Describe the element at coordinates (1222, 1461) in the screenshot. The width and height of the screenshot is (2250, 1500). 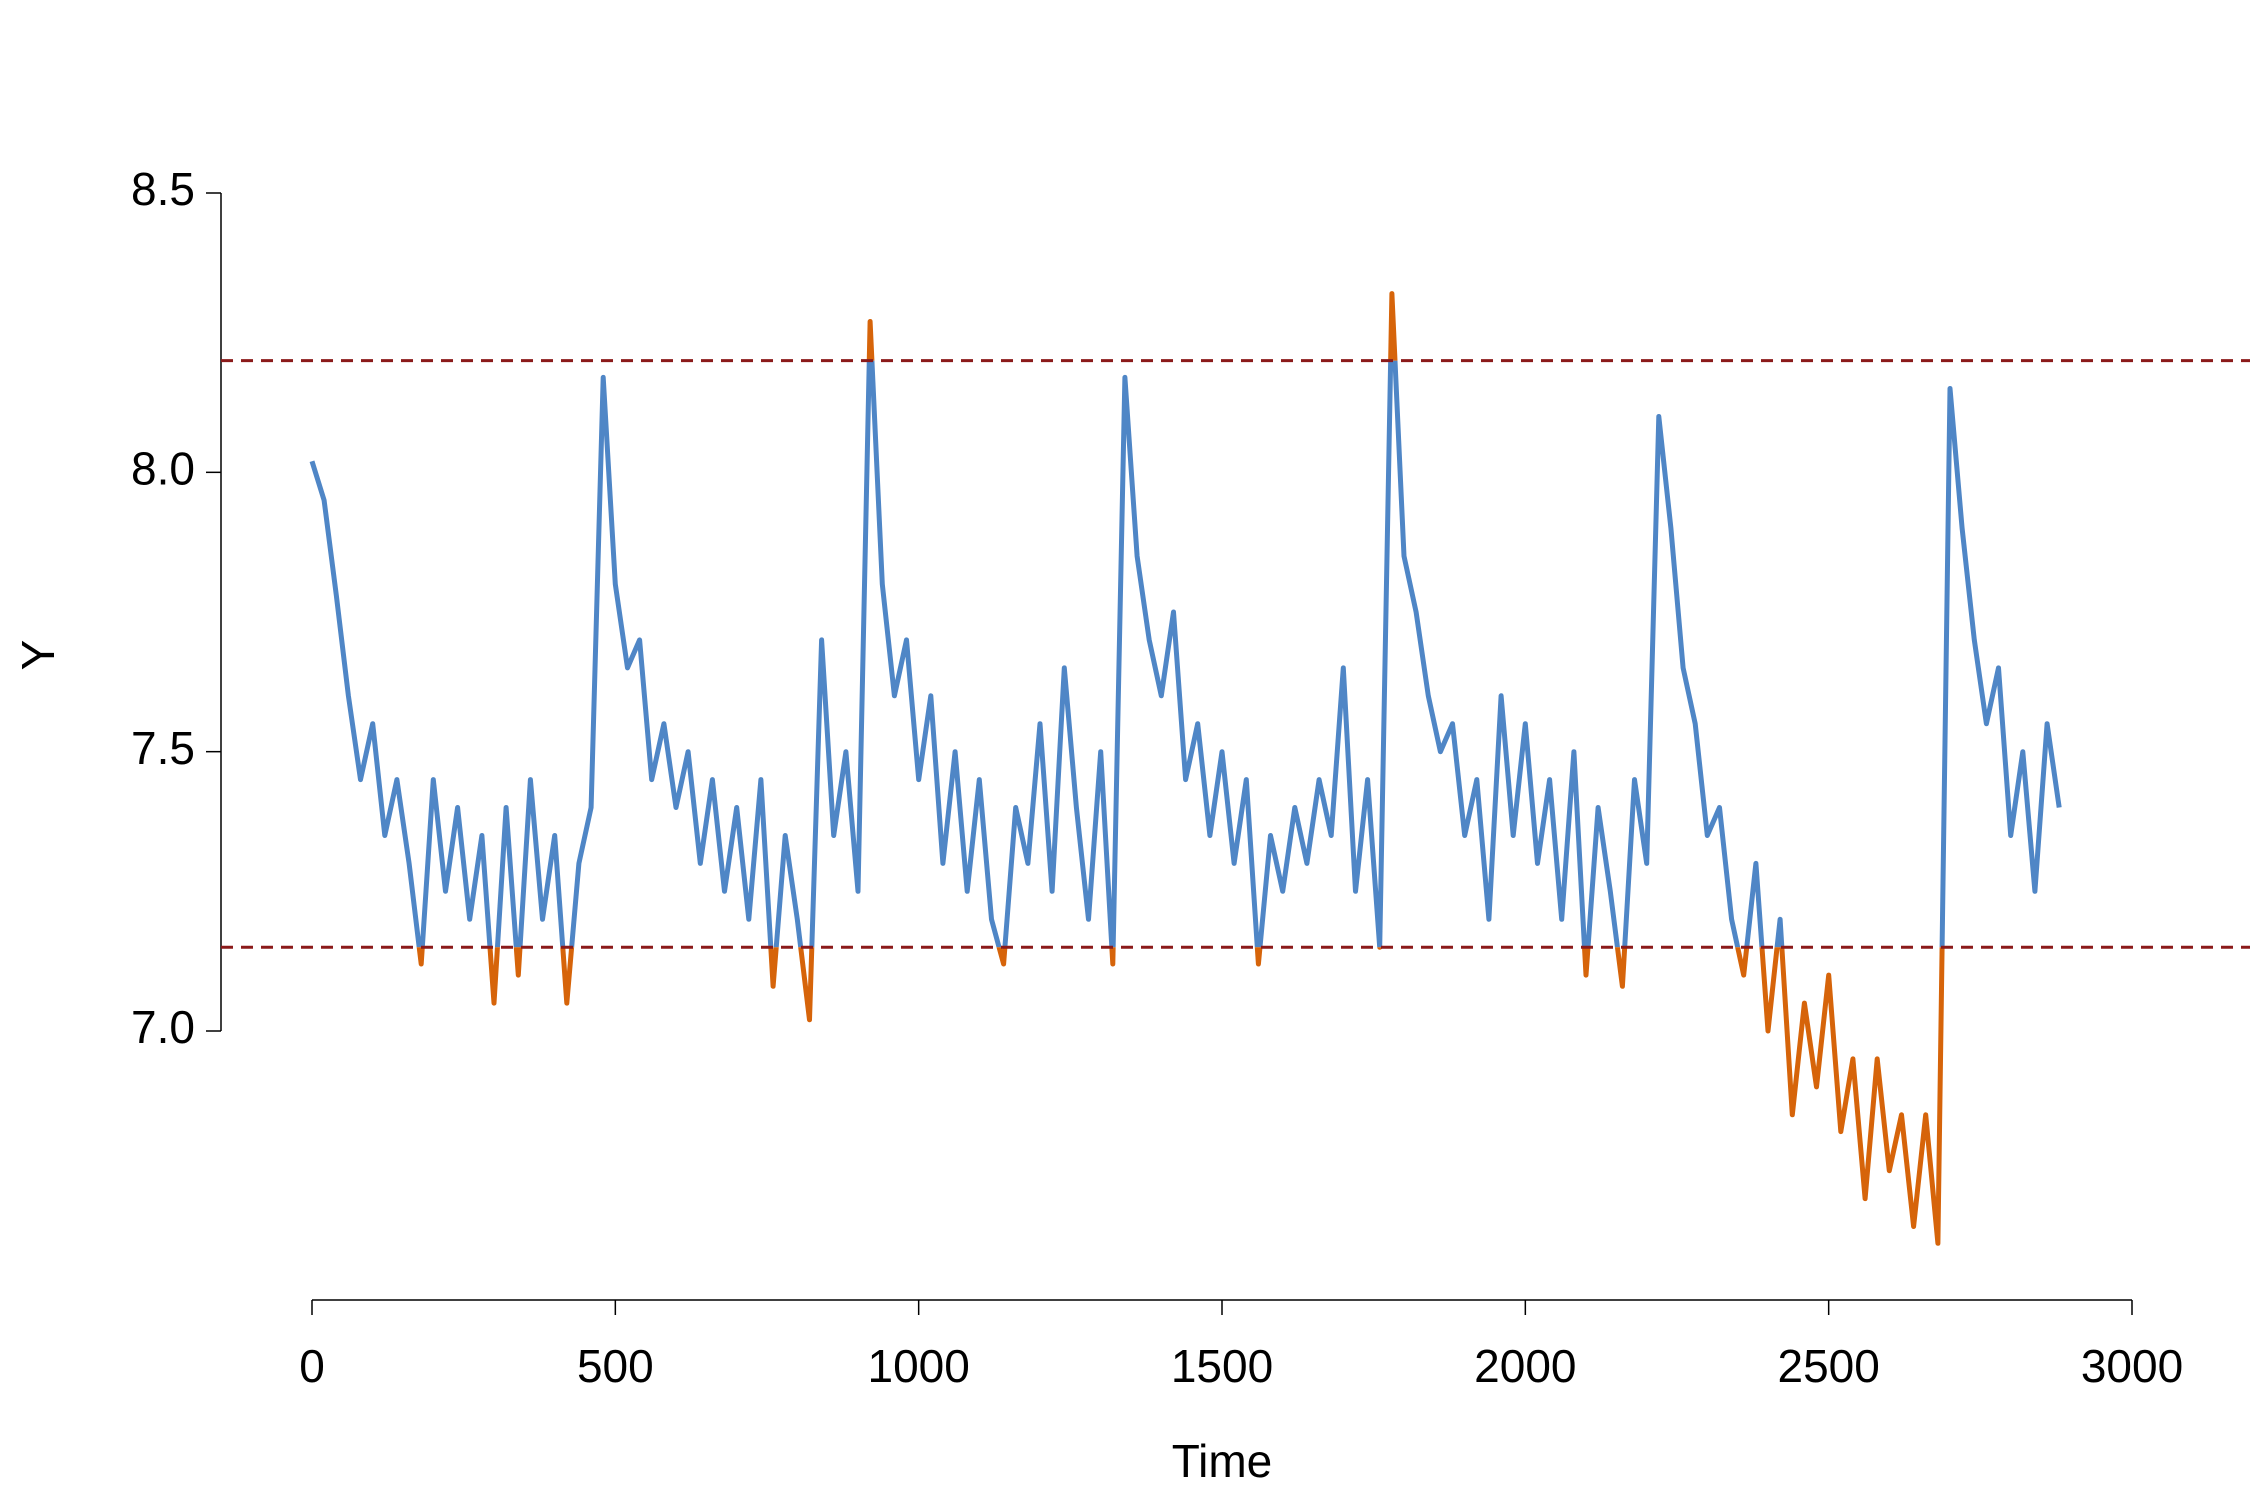
I see `x-axis-label: Time` at that location.